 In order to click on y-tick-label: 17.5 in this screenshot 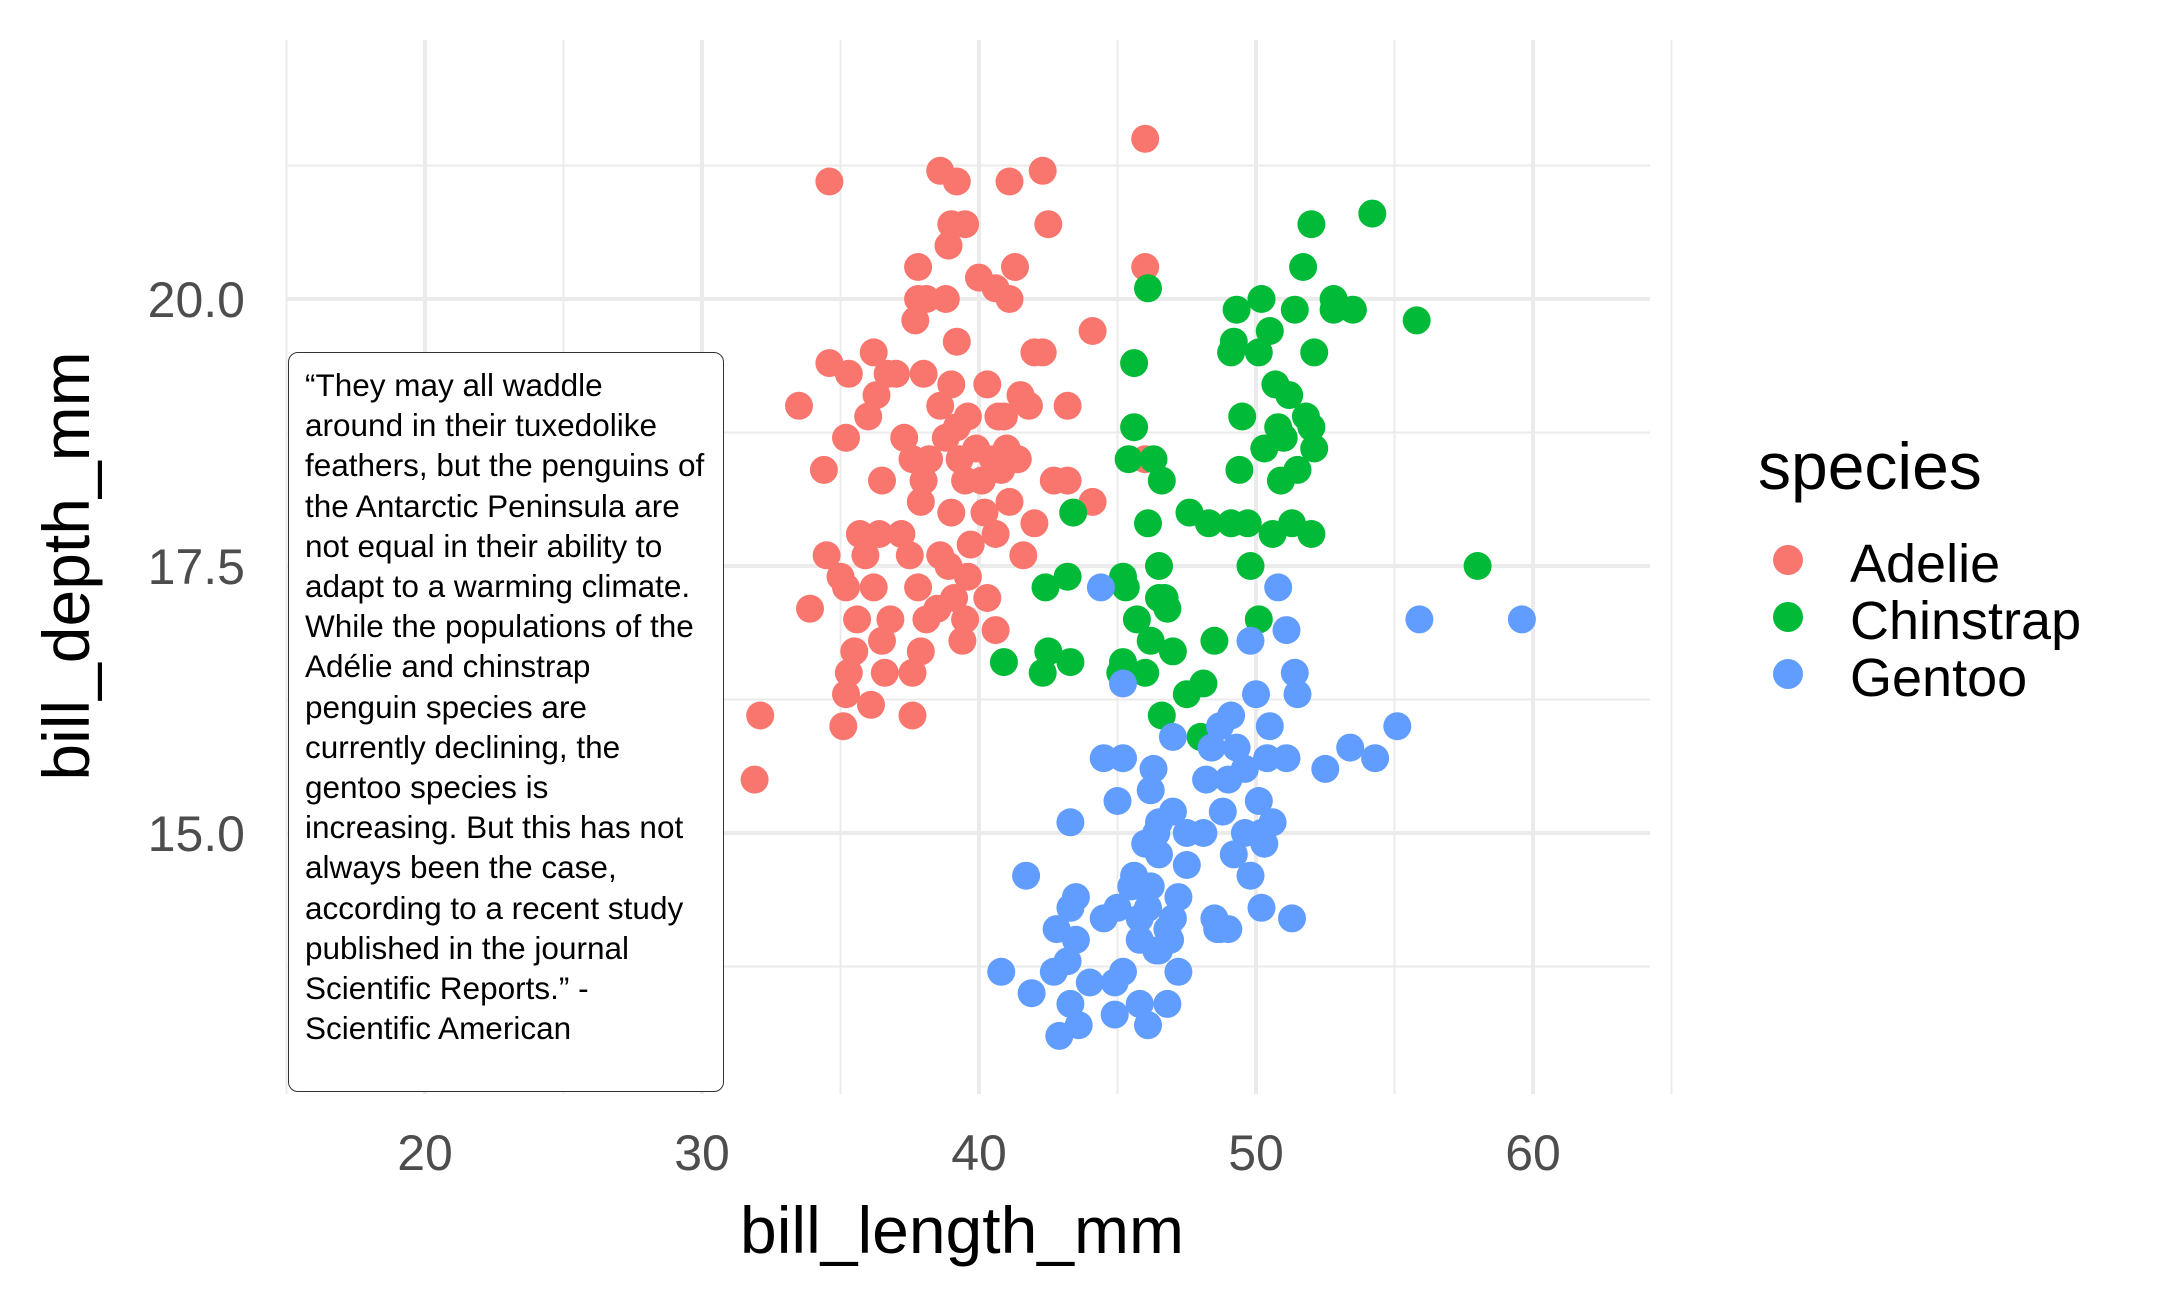, I will do `click(196, 567)`.